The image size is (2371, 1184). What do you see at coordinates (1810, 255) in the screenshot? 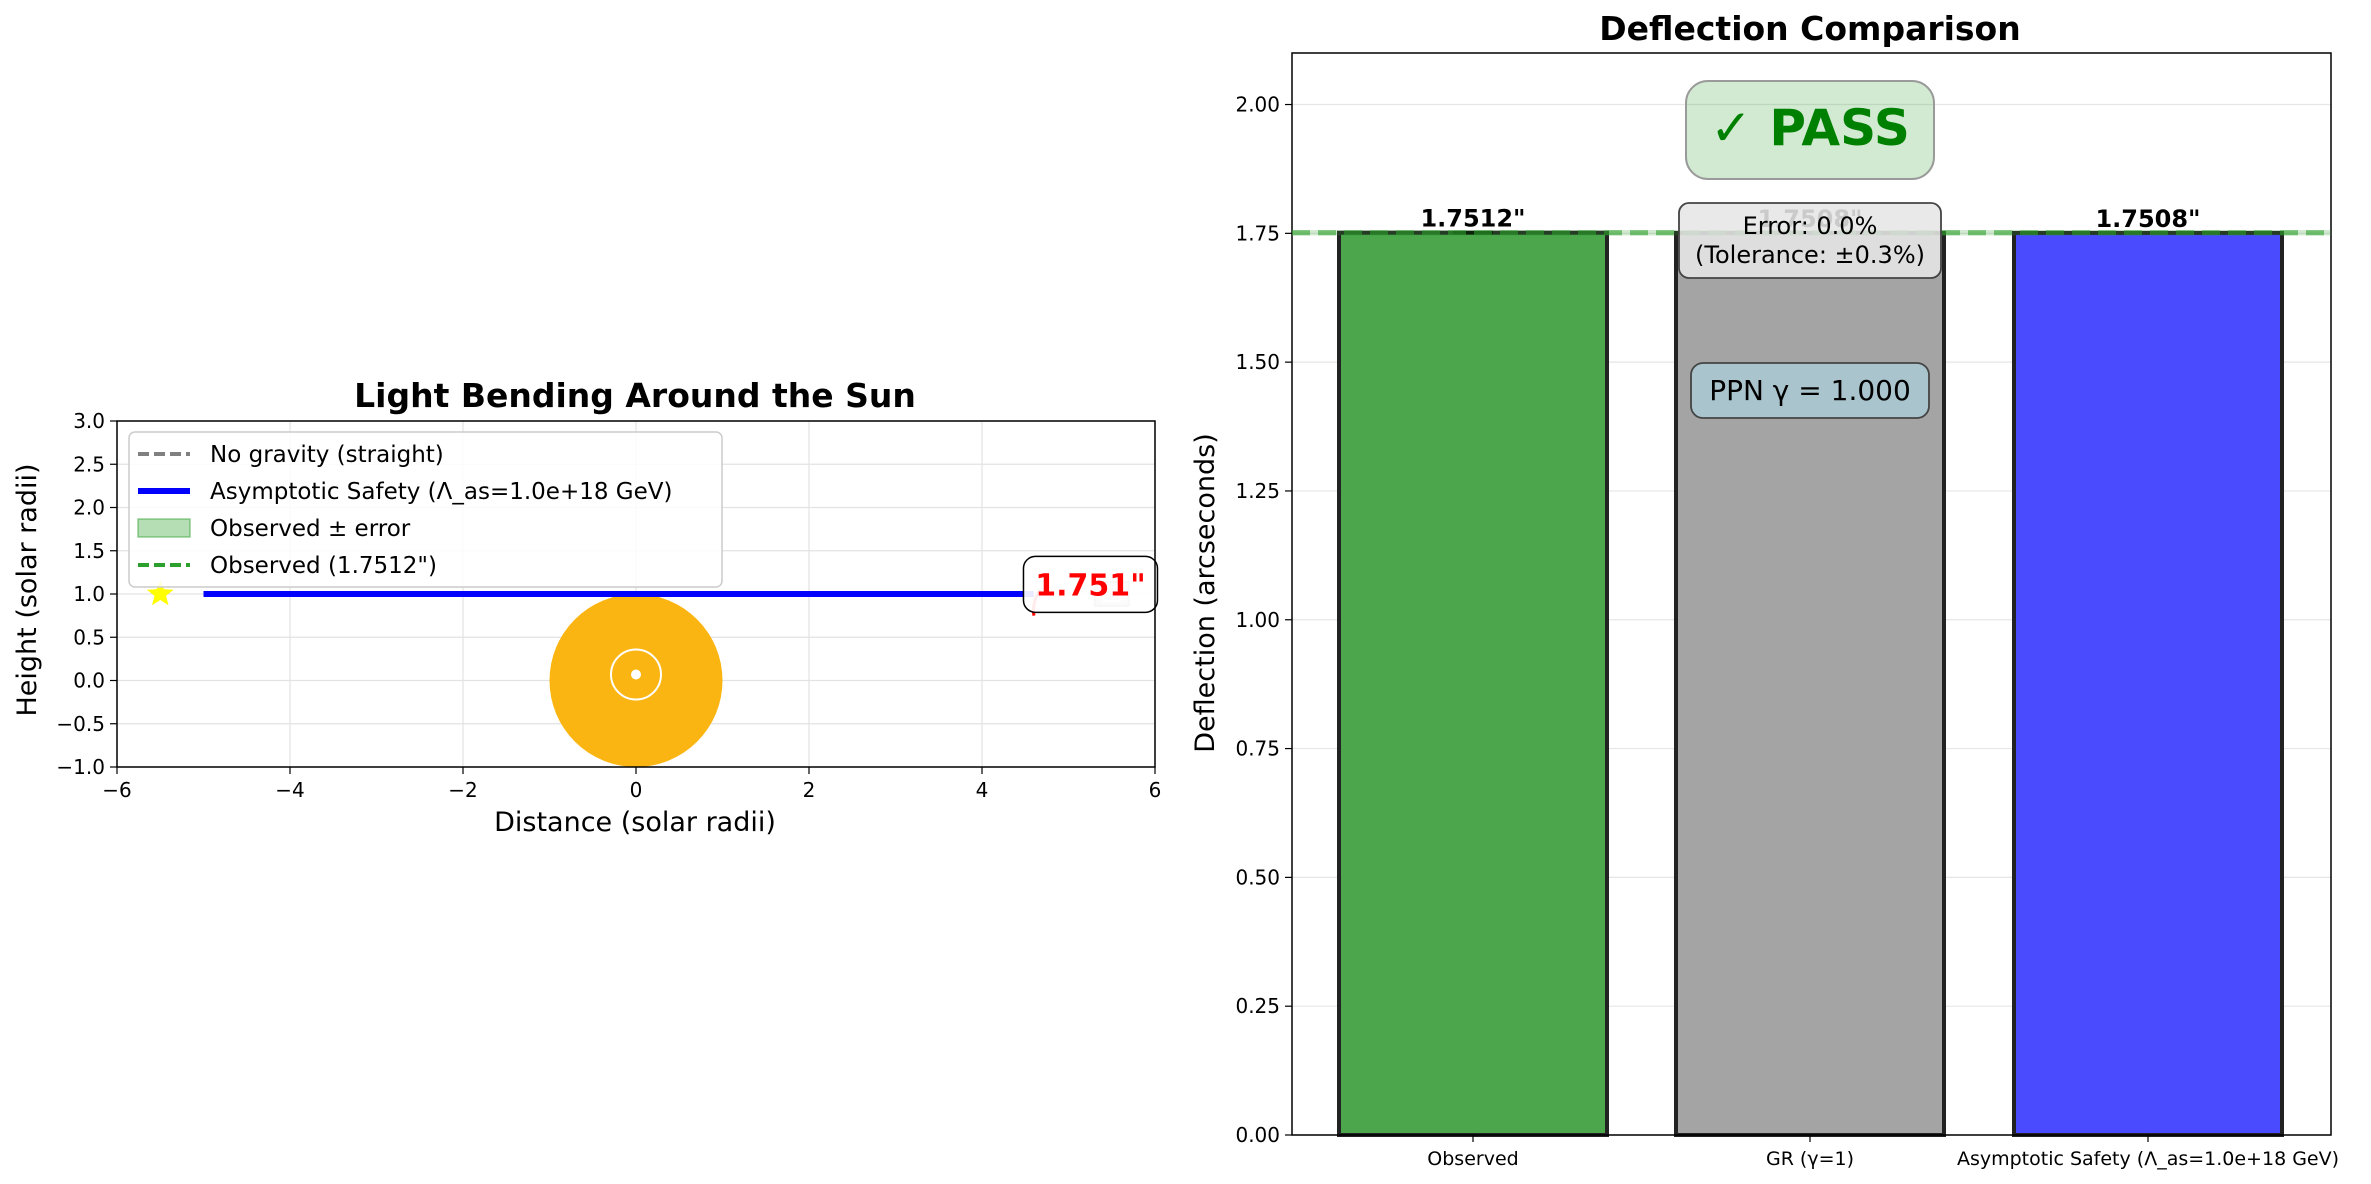
I see `error-summary-line2: (Tolerance: ±0.3%)` at bounding box center [1810, 255].